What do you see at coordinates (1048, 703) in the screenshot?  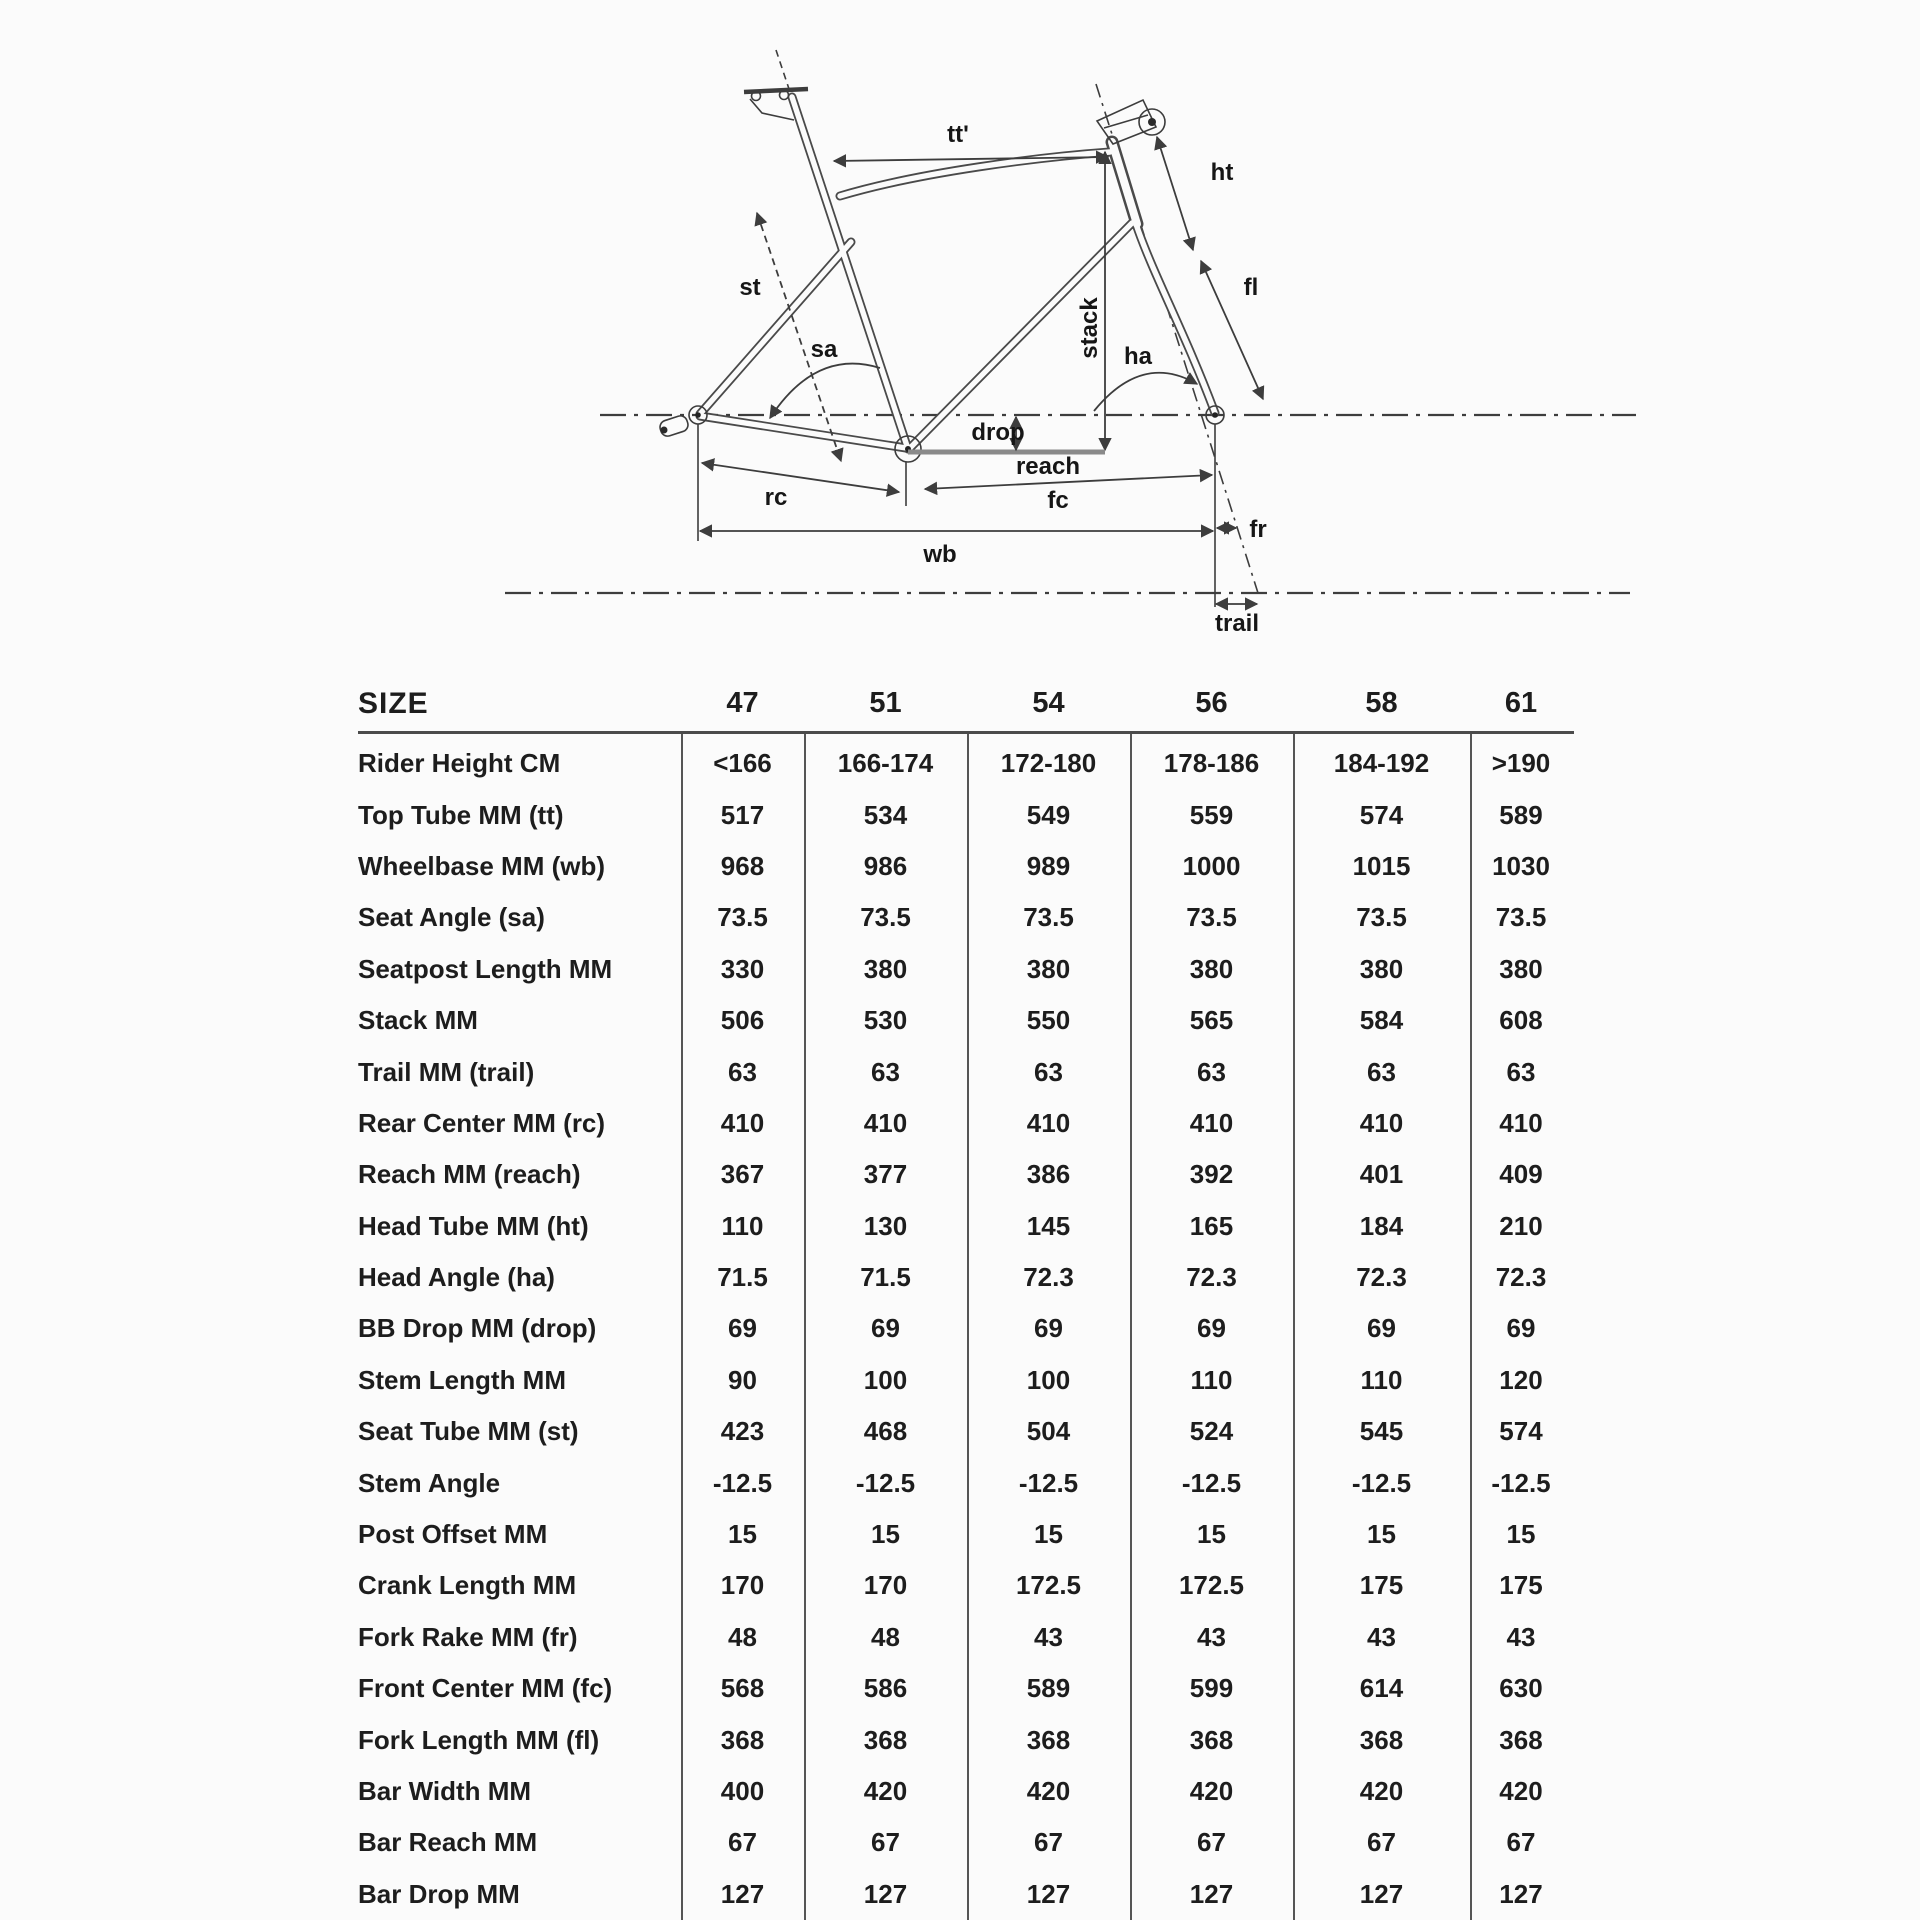 I see `size-column-header: 54` at bounding box center [1048, 703].